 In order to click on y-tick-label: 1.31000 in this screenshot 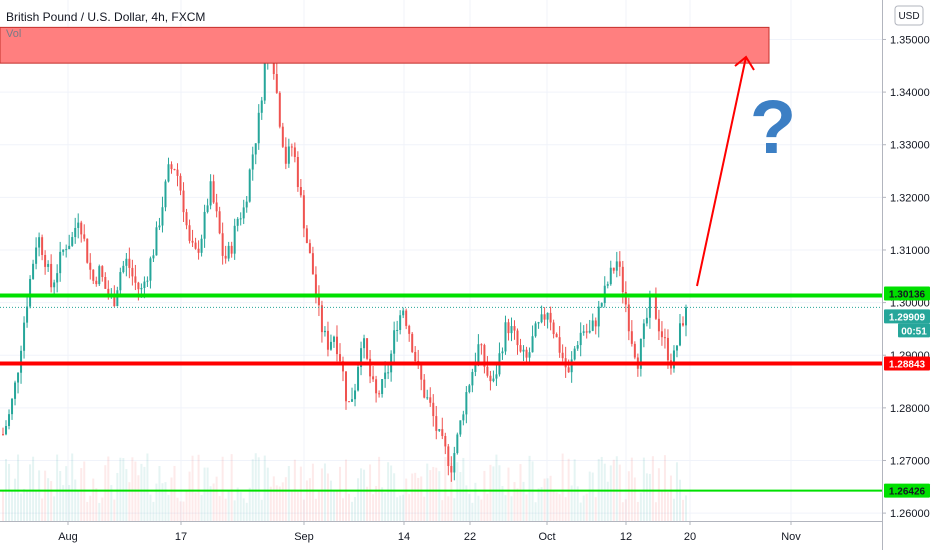, I will do `click(910, 251)`.